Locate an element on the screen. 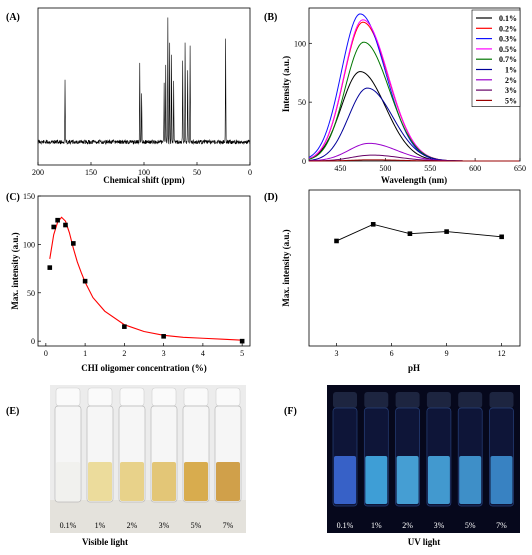 The image size is (532, 555). panel-e-visible-light-photo: (E) 0.1% 1% 2% 3% 5% 7% Visible light is located at coordinates (126, 466).